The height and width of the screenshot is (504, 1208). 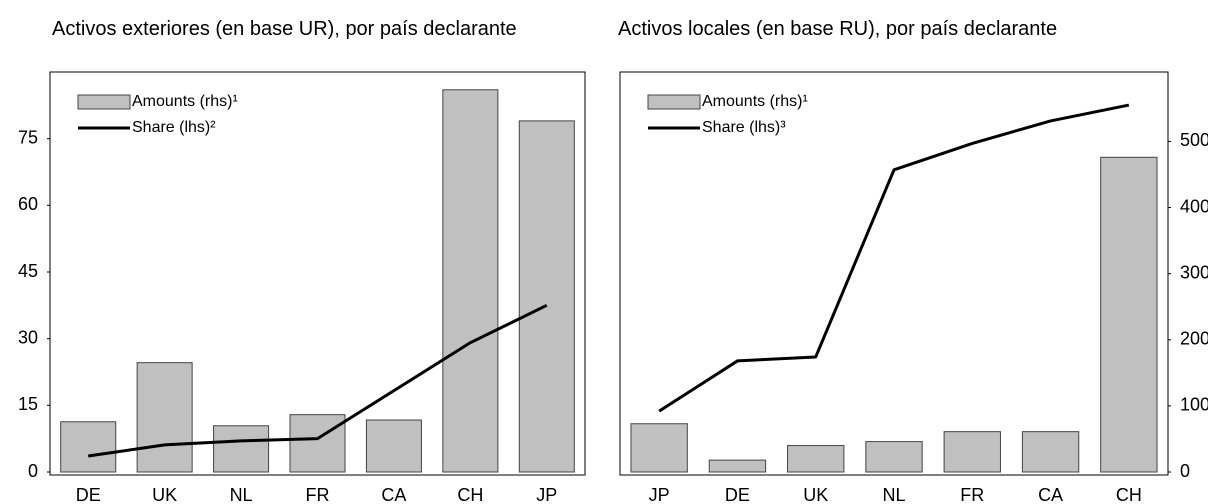 What do you see at coordinates (1194, 272) in the screenshot?
I see `y-tick-label: 300` at bounding box center [1194, 272].